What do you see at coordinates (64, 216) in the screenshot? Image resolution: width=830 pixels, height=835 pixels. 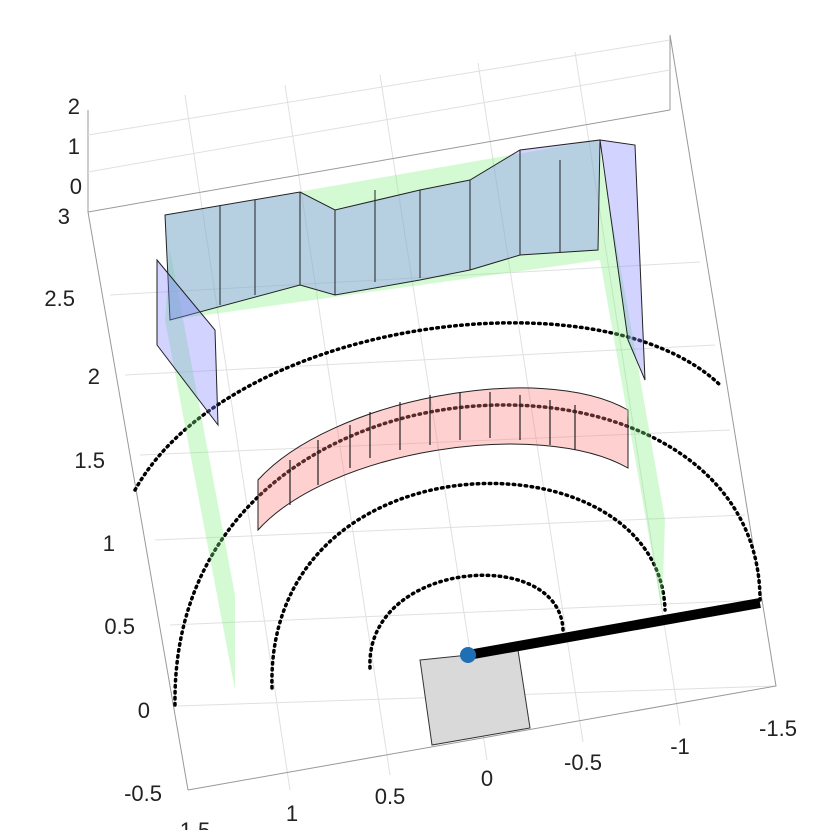 I see `y-ticks-label: 3` at bounding box center [64, 216].